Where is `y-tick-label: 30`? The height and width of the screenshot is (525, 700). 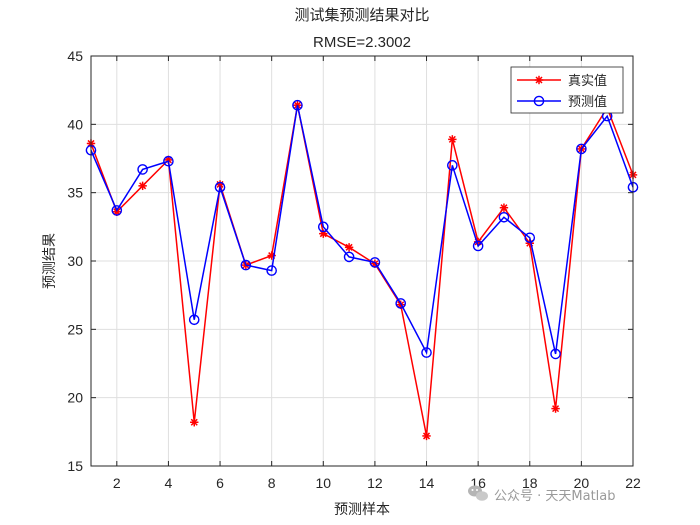
y-tick-label: 30 is located at coordinates (75, 261).